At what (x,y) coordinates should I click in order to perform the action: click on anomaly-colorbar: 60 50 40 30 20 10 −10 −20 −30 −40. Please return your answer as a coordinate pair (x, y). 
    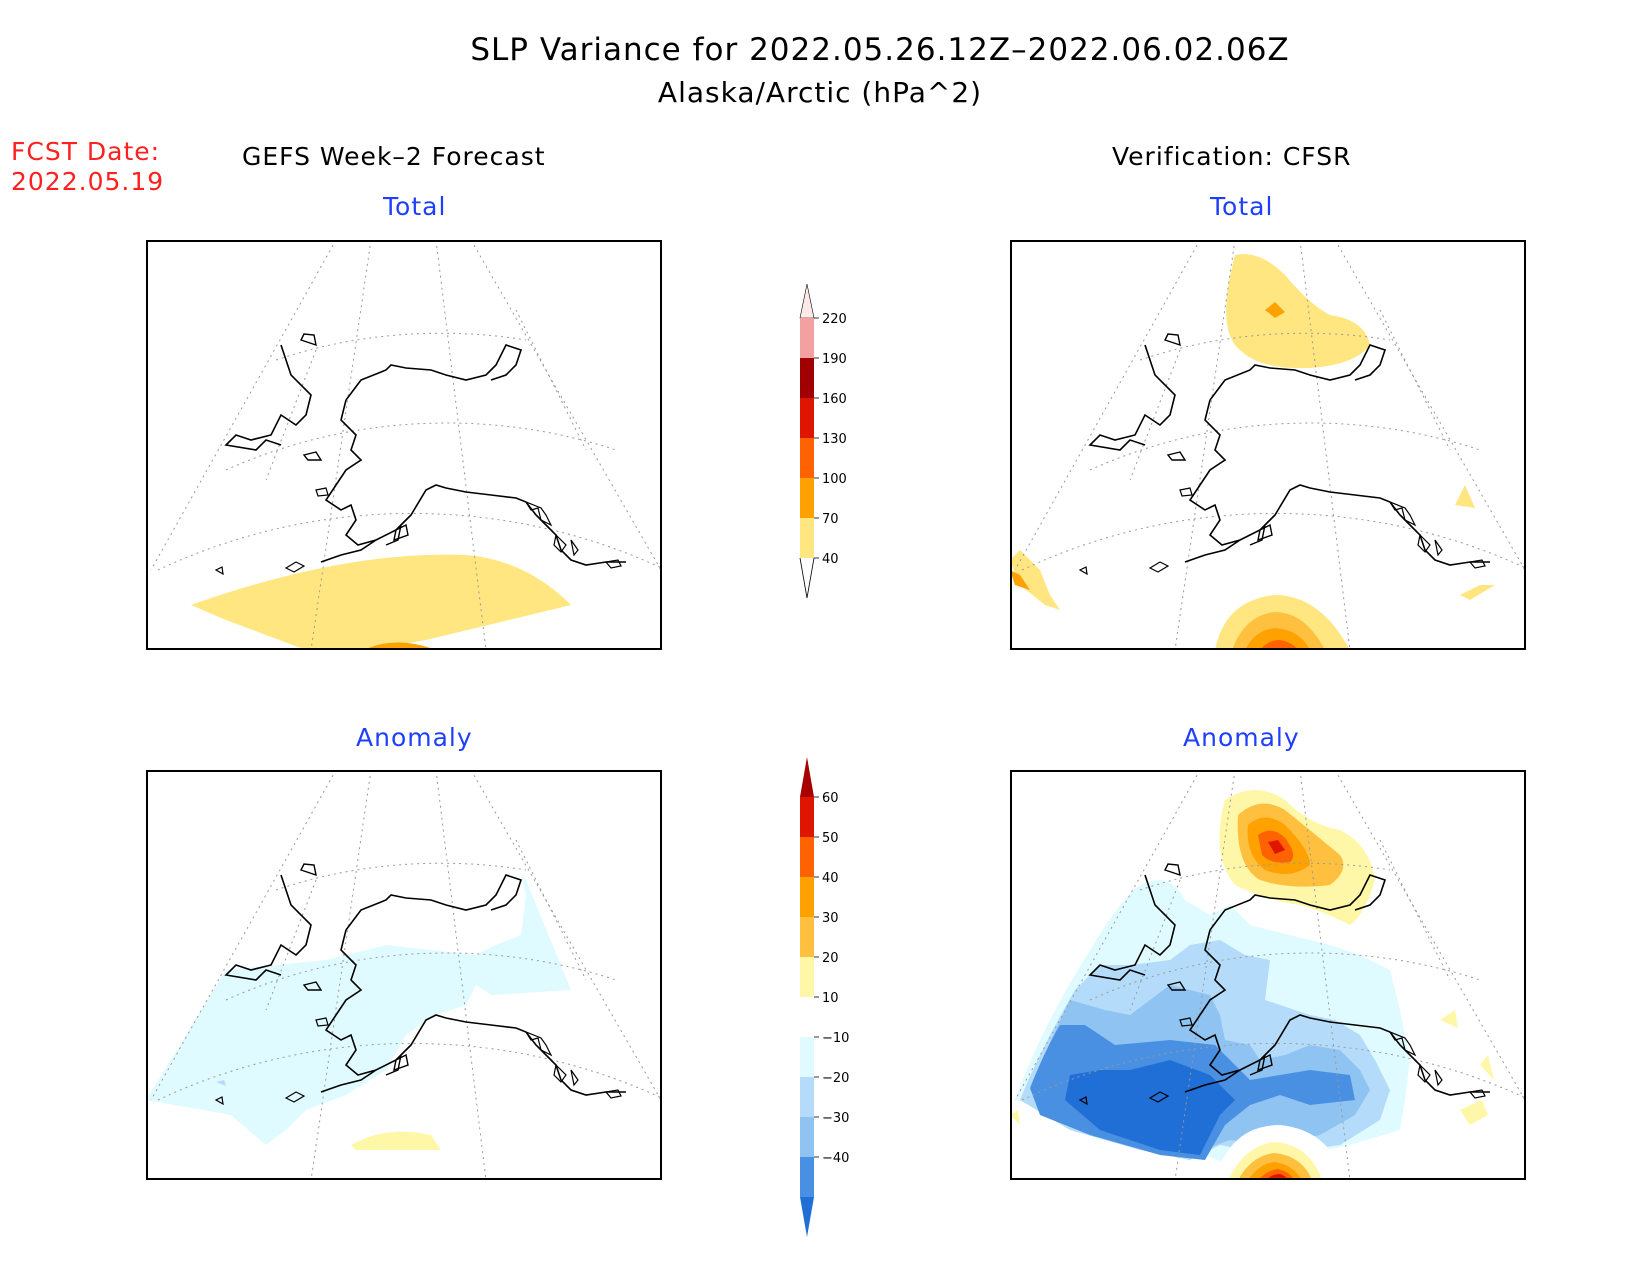
    Looking at the image, I should click on (824, 997).